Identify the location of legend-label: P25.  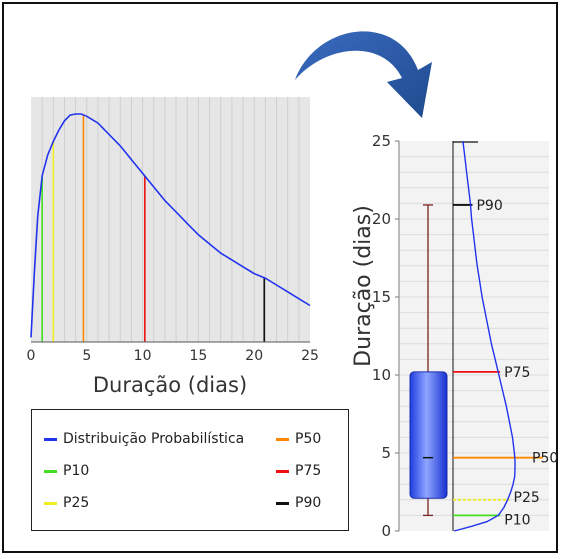
(76, 503).